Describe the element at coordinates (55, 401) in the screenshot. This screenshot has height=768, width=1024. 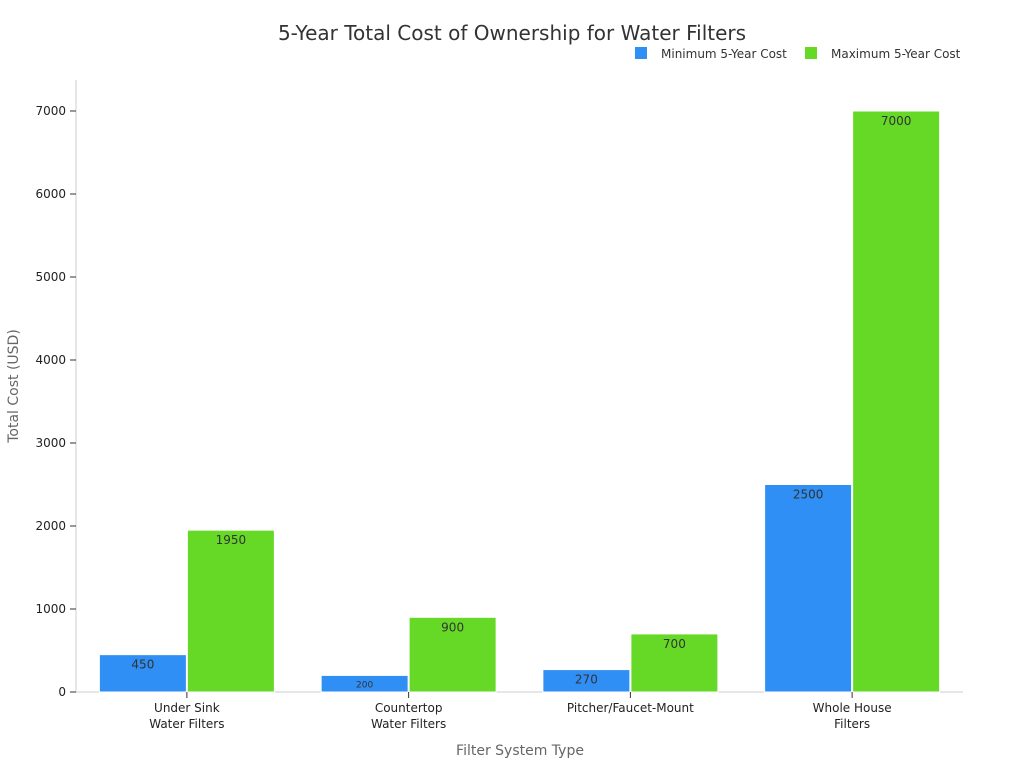
I see `y-ticks: 0 1000 2000 3000 4000 5000 6000 7000` at that location.